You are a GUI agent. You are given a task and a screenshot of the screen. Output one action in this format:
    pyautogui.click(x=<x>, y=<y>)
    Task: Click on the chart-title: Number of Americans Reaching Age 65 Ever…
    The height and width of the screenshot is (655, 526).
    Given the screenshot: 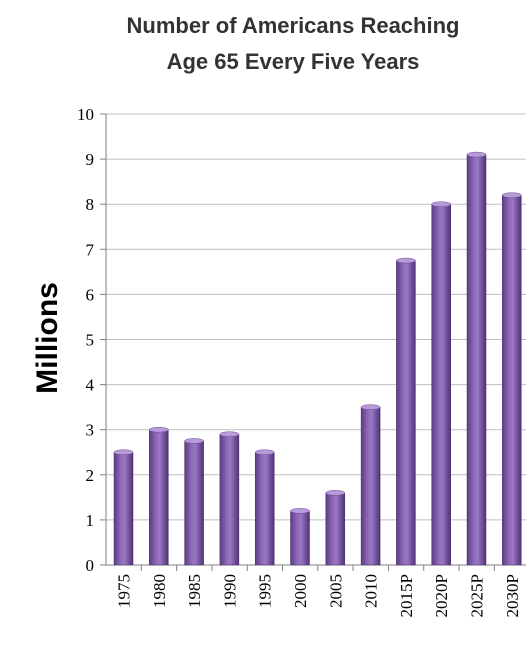 What is the action you would take?
    pyautogui.click(x=293, y=44)
    